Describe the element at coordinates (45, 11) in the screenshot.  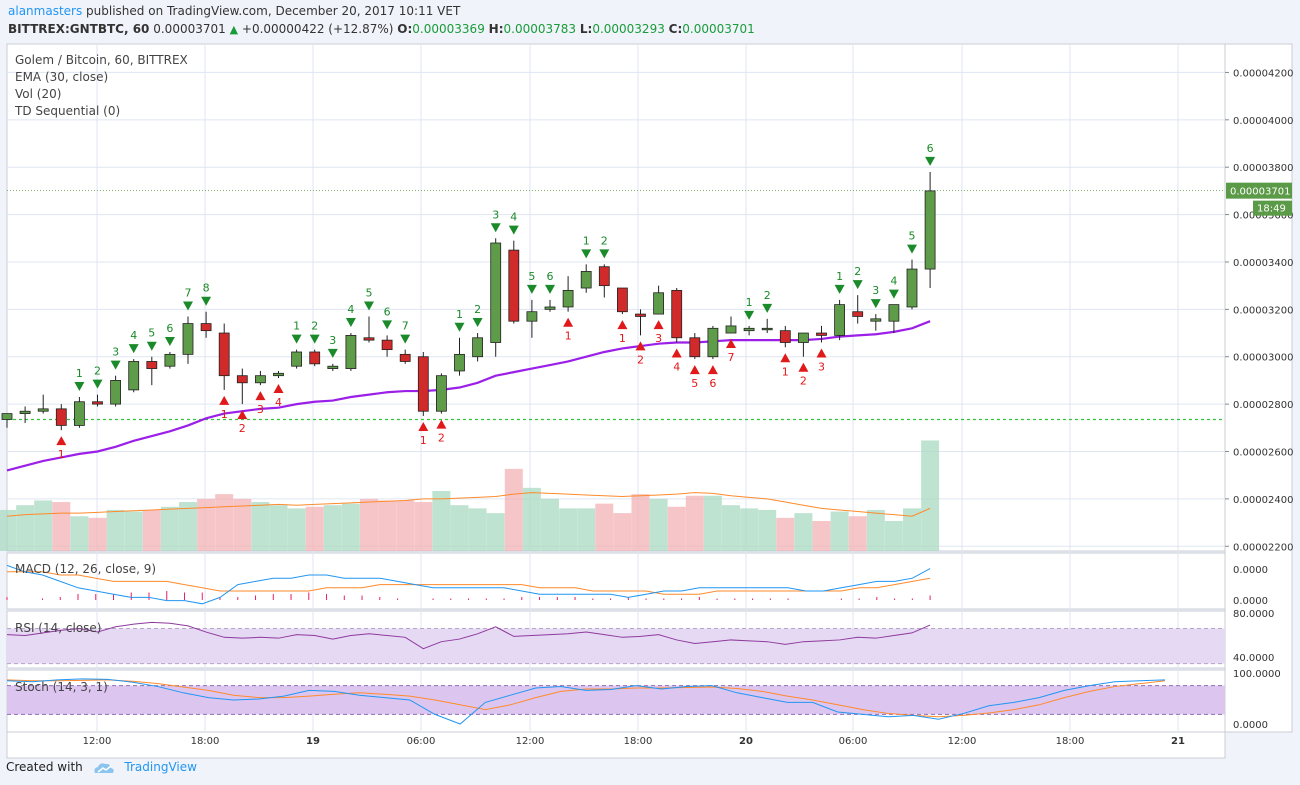
I see `author-link: alanmasters` at that location.